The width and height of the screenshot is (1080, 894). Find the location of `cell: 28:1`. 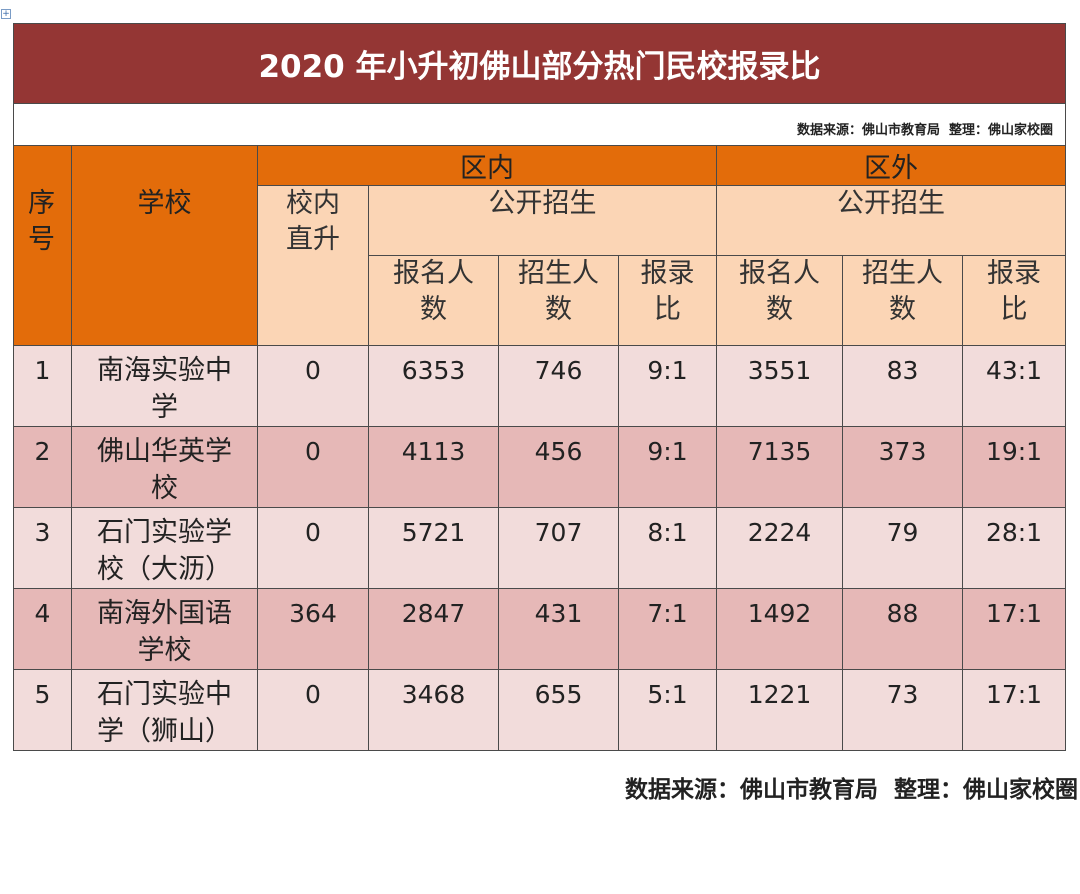

cell: 28:1 is located at coordinates (1014, 548).